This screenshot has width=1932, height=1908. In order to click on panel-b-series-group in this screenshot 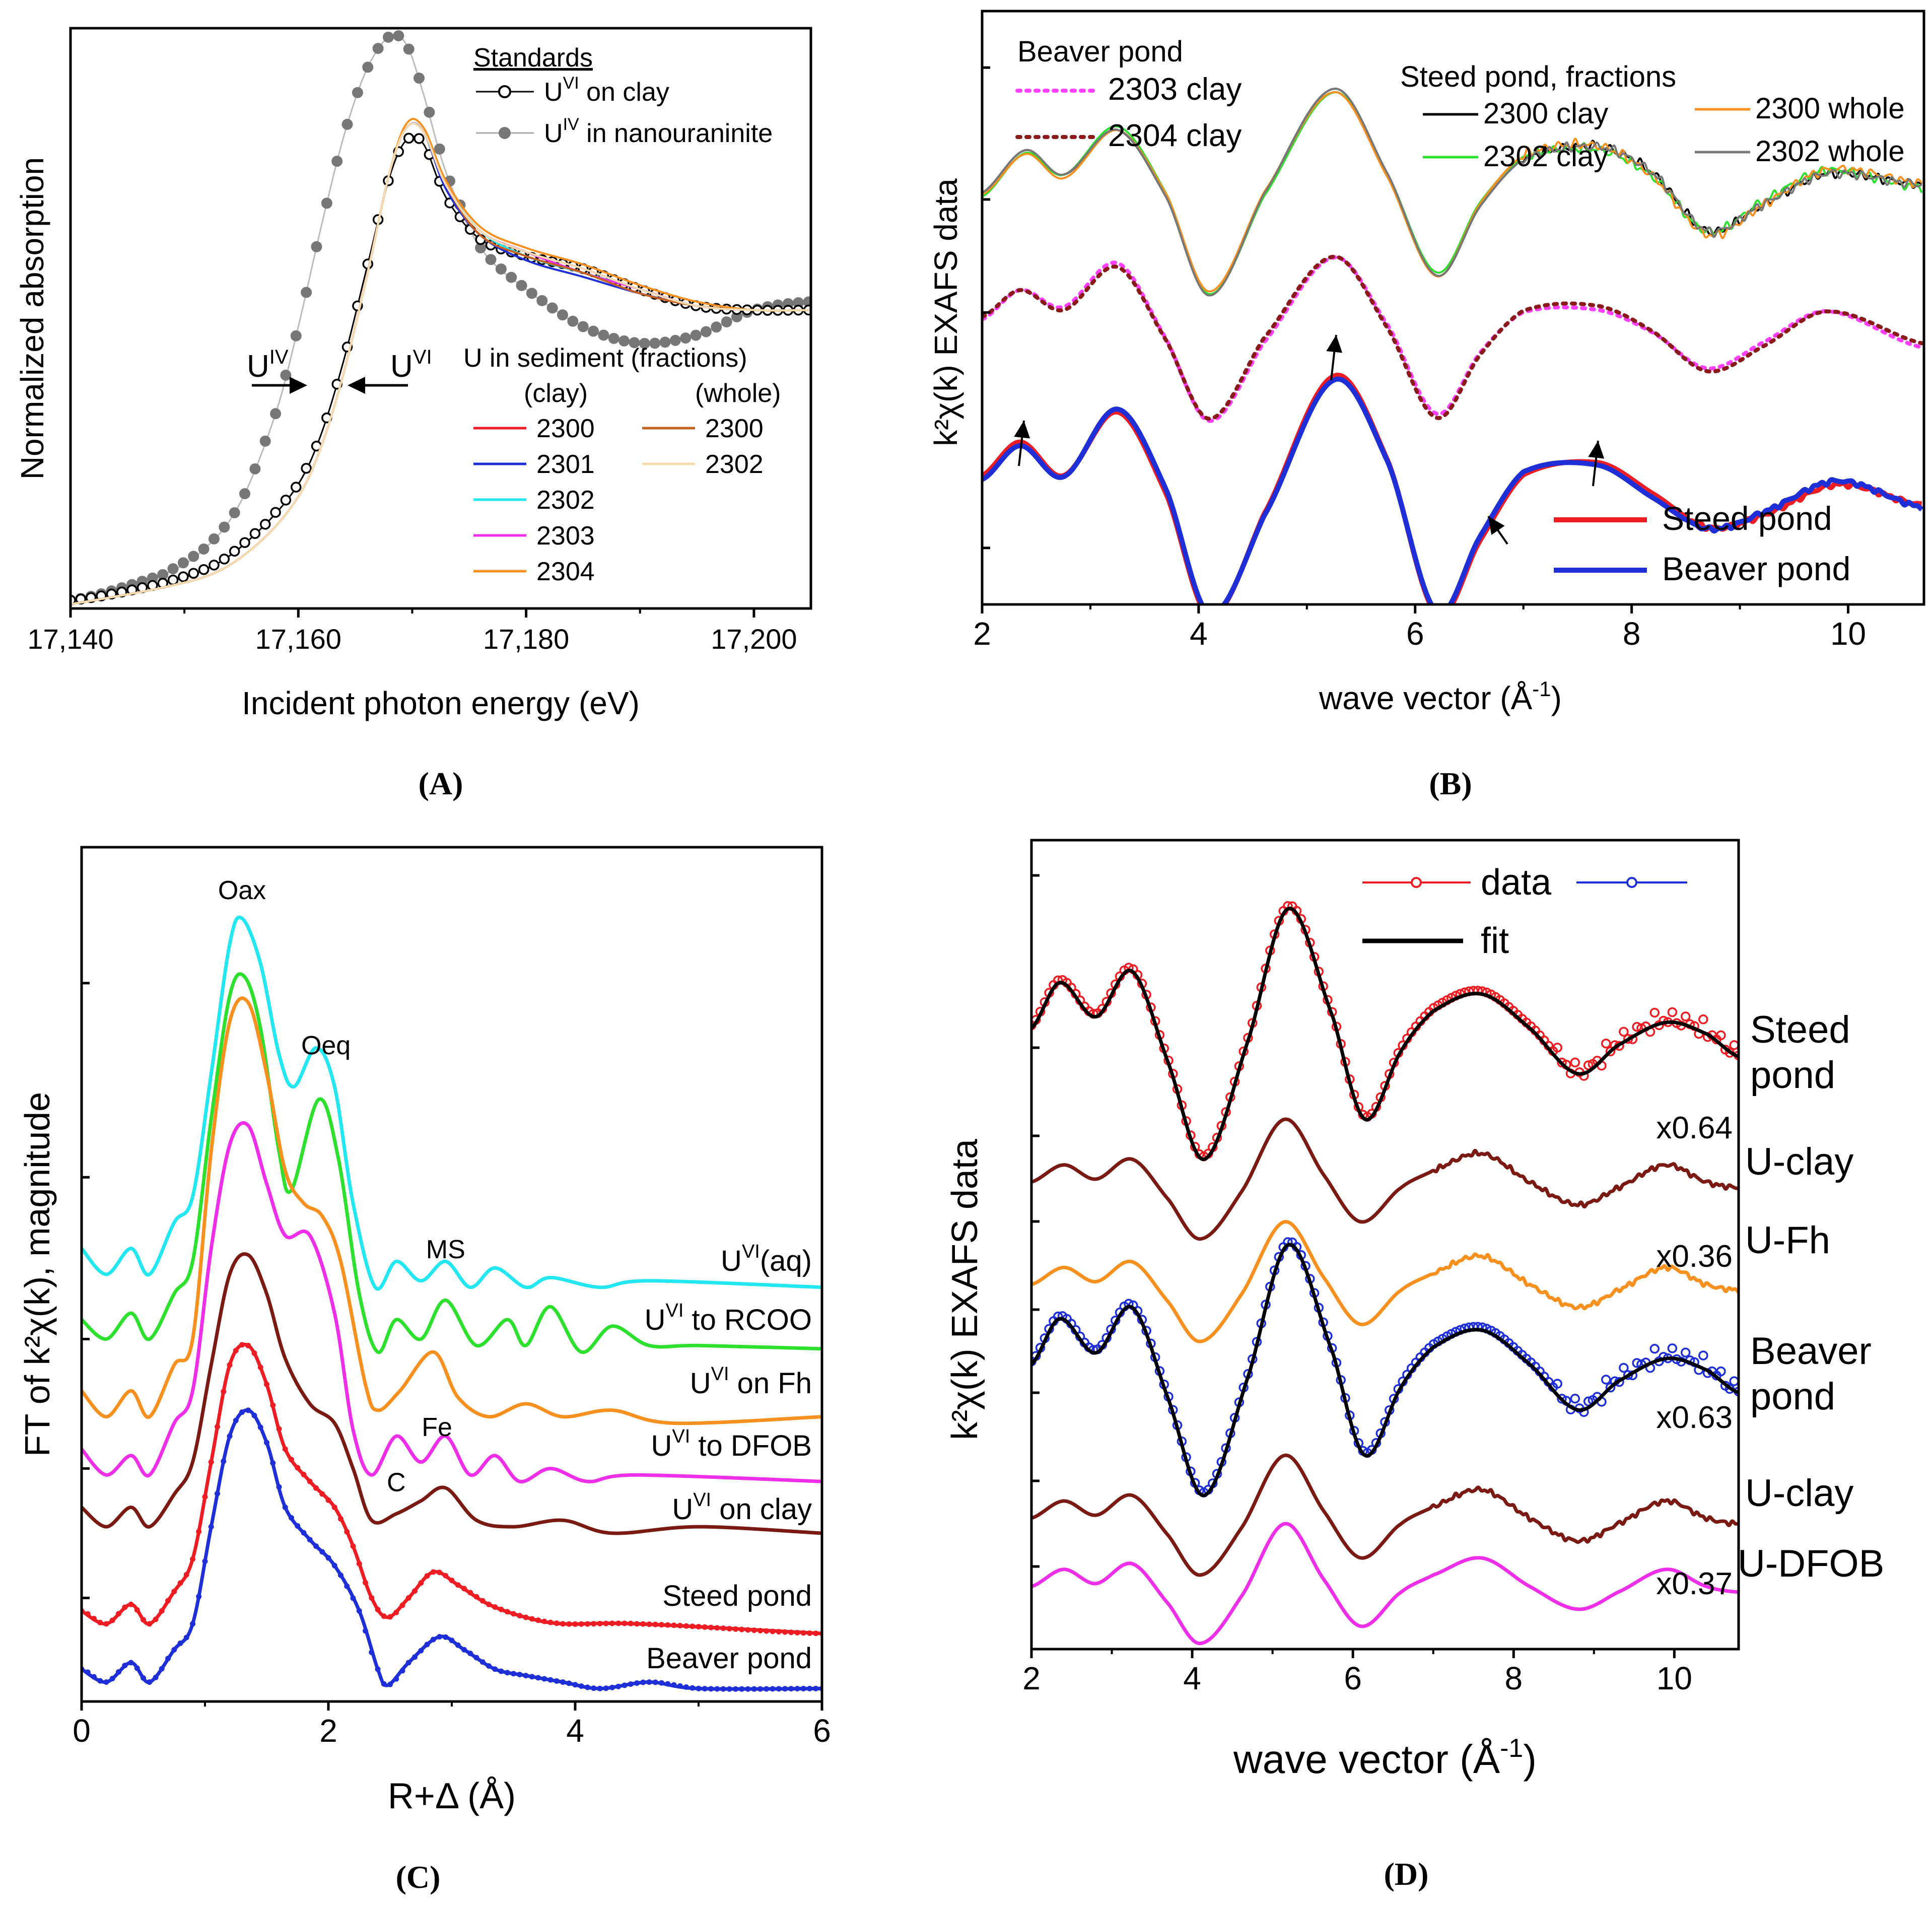, I will do `click(1453, 346)`.